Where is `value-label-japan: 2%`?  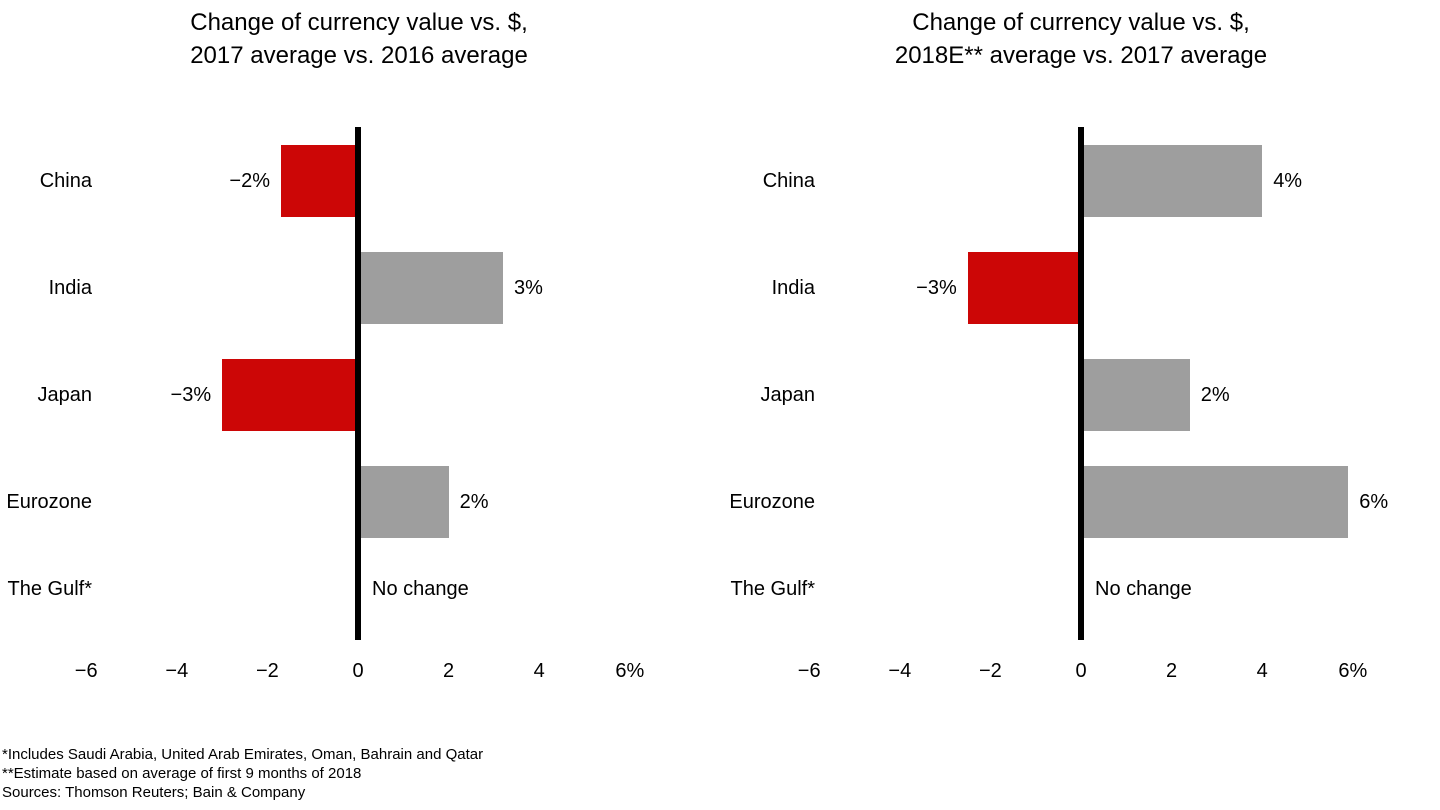
value-label-japan: 2% is located at coordinates (1215, 395).